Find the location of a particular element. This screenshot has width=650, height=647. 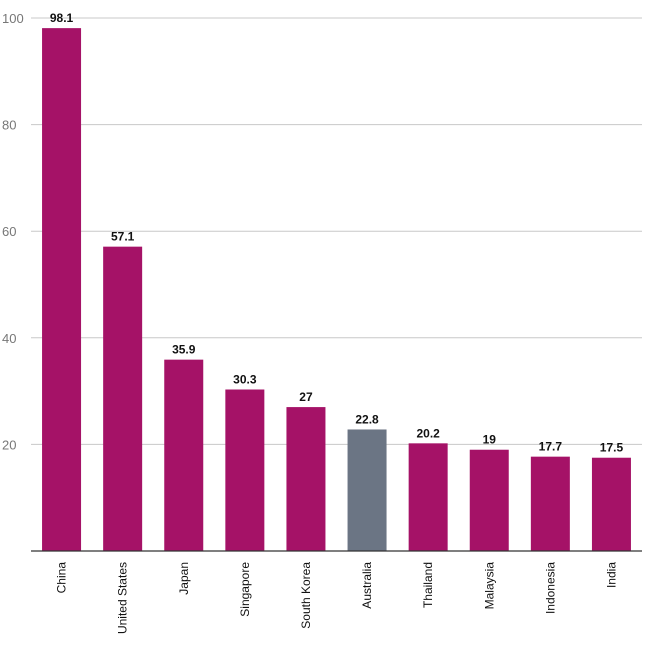

y-tick-label: 60 is located at coordinates (9, 231).